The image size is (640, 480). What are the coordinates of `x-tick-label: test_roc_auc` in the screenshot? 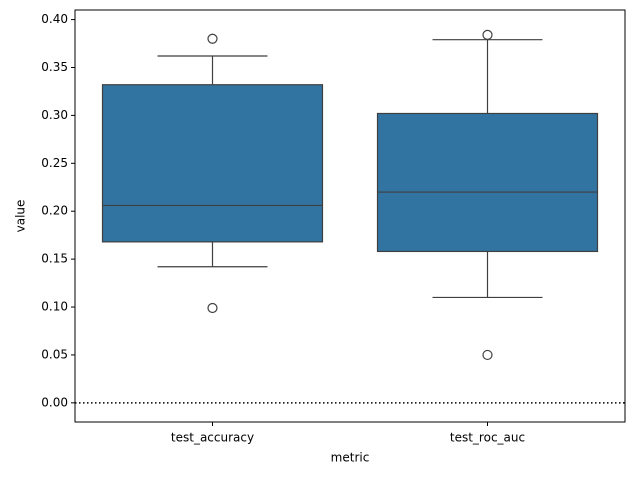 It's located at (487, 438).